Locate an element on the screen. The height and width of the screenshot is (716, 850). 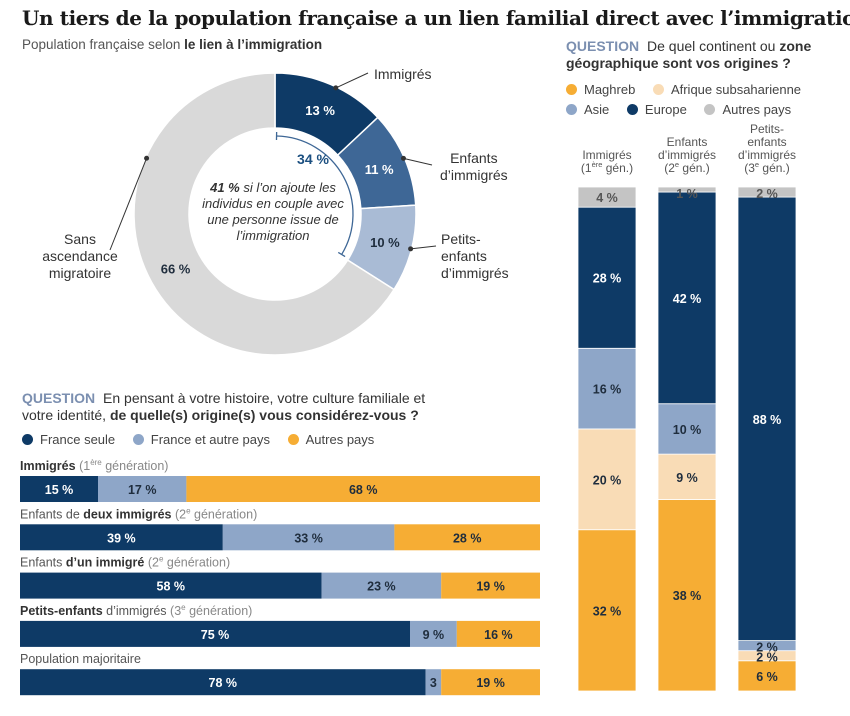
legend-item: Maghreb is located at coordinates (600, 89).